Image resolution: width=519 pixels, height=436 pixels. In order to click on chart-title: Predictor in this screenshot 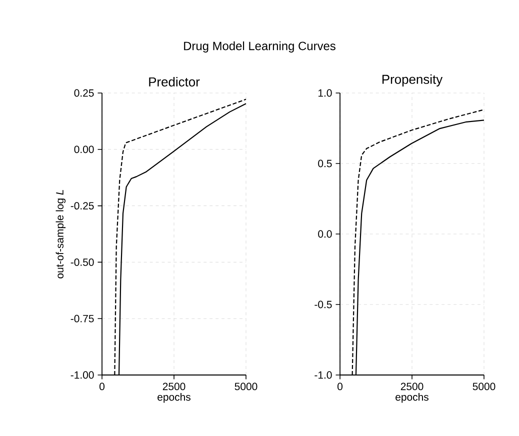, I will do `click(174, 81)`.